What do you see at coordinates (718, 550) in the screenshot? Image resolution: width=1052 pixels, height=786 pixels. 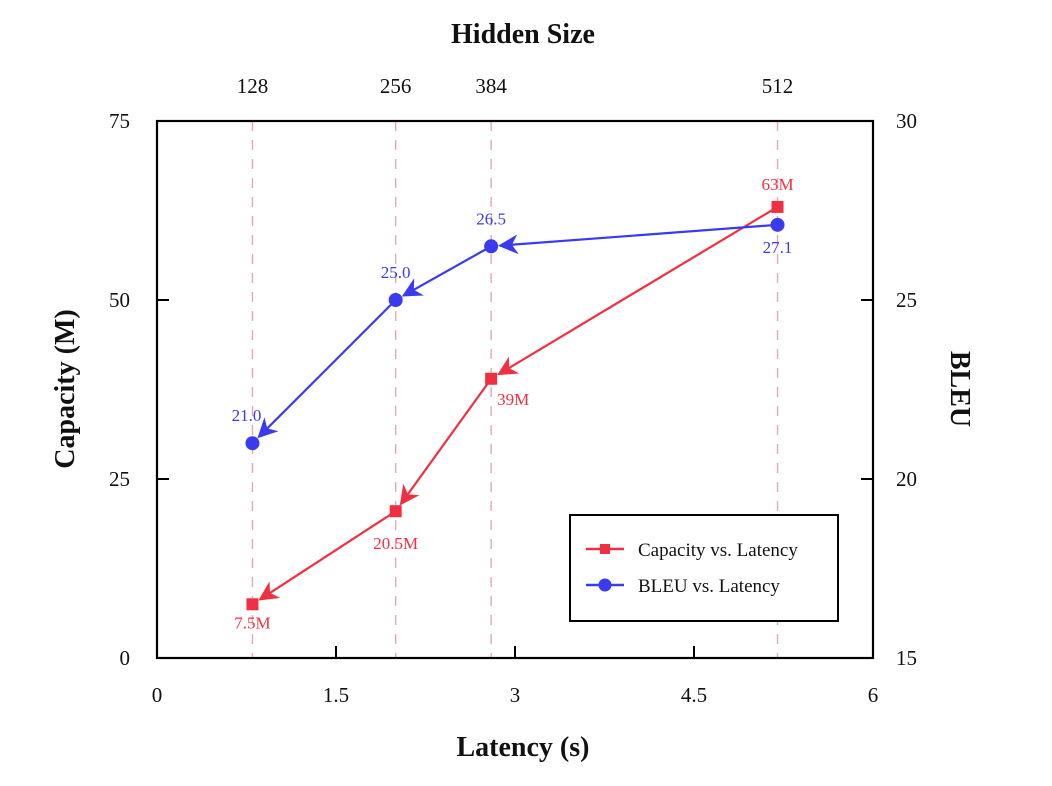 I see `legend-label-capacity: Capacity vs. Latency` at bounding box center [718, 550].